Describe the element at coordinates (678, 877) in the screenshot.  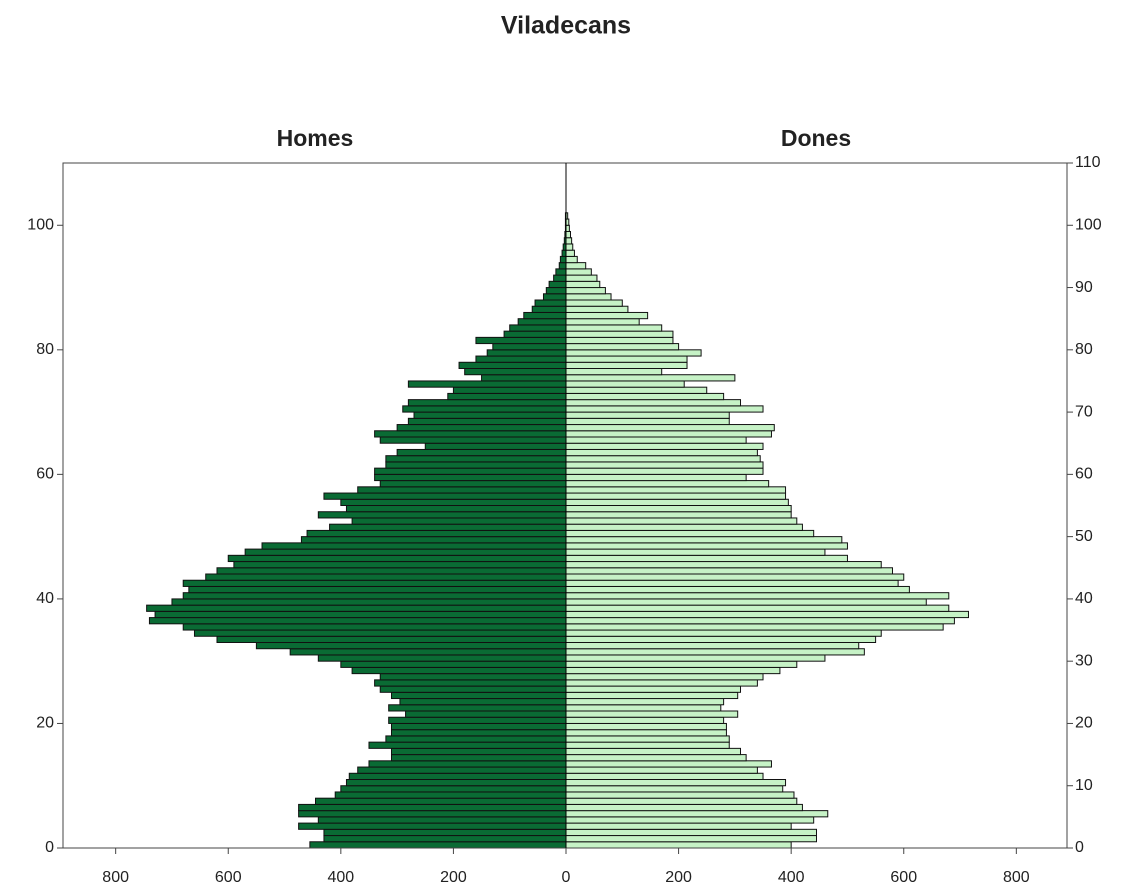
I see `x-tick-label: 200` at that location.